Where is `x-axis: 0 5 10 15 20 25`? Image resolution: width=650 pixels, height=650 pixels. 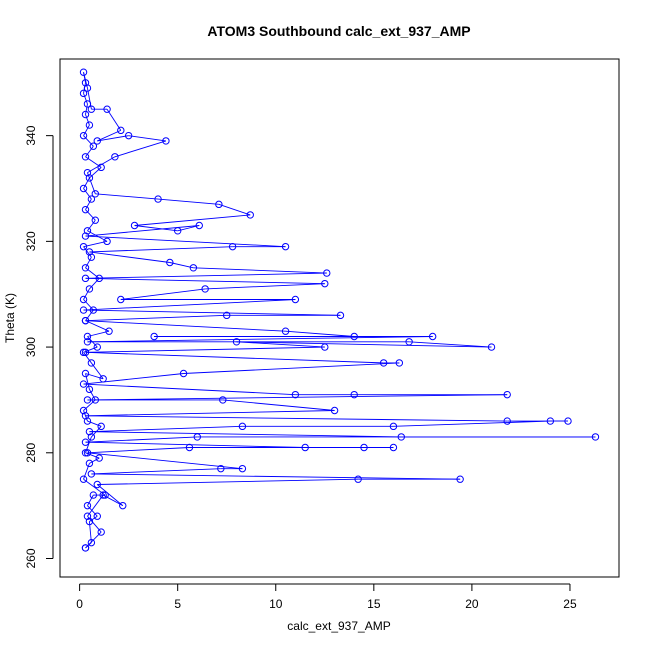 x-axis: 0 5 10 15 20 25 is located at coordinates (326, 597).